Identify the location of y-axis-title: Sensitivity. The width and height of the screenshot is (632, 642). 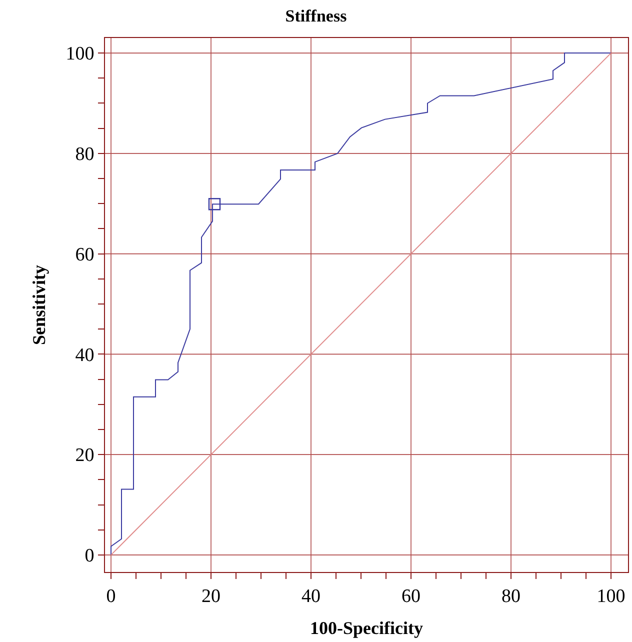
(38, 305).